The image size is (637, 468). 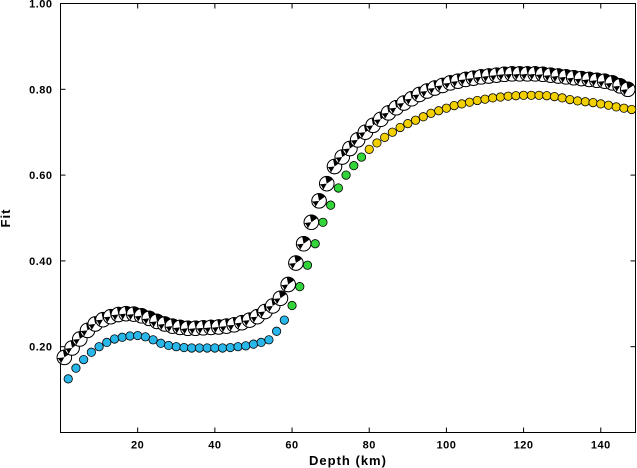 What do you see at coordinates (40, 348) in the screenshot?
I see `y-tick-label: 0.20` at bounding box center [40, 348].